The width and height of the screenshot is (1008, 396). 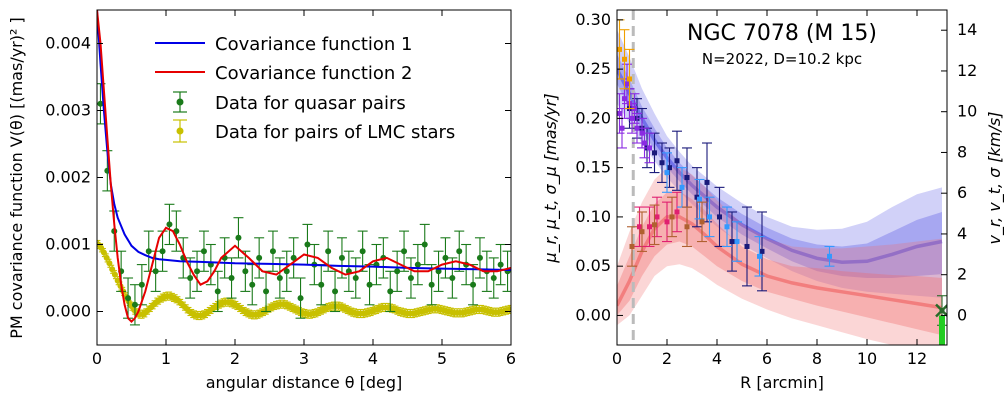 What do you see at coordinates (166, 358) in the screenshot?
I see `x-tick-label: 1` at bounding box center [166, 358].